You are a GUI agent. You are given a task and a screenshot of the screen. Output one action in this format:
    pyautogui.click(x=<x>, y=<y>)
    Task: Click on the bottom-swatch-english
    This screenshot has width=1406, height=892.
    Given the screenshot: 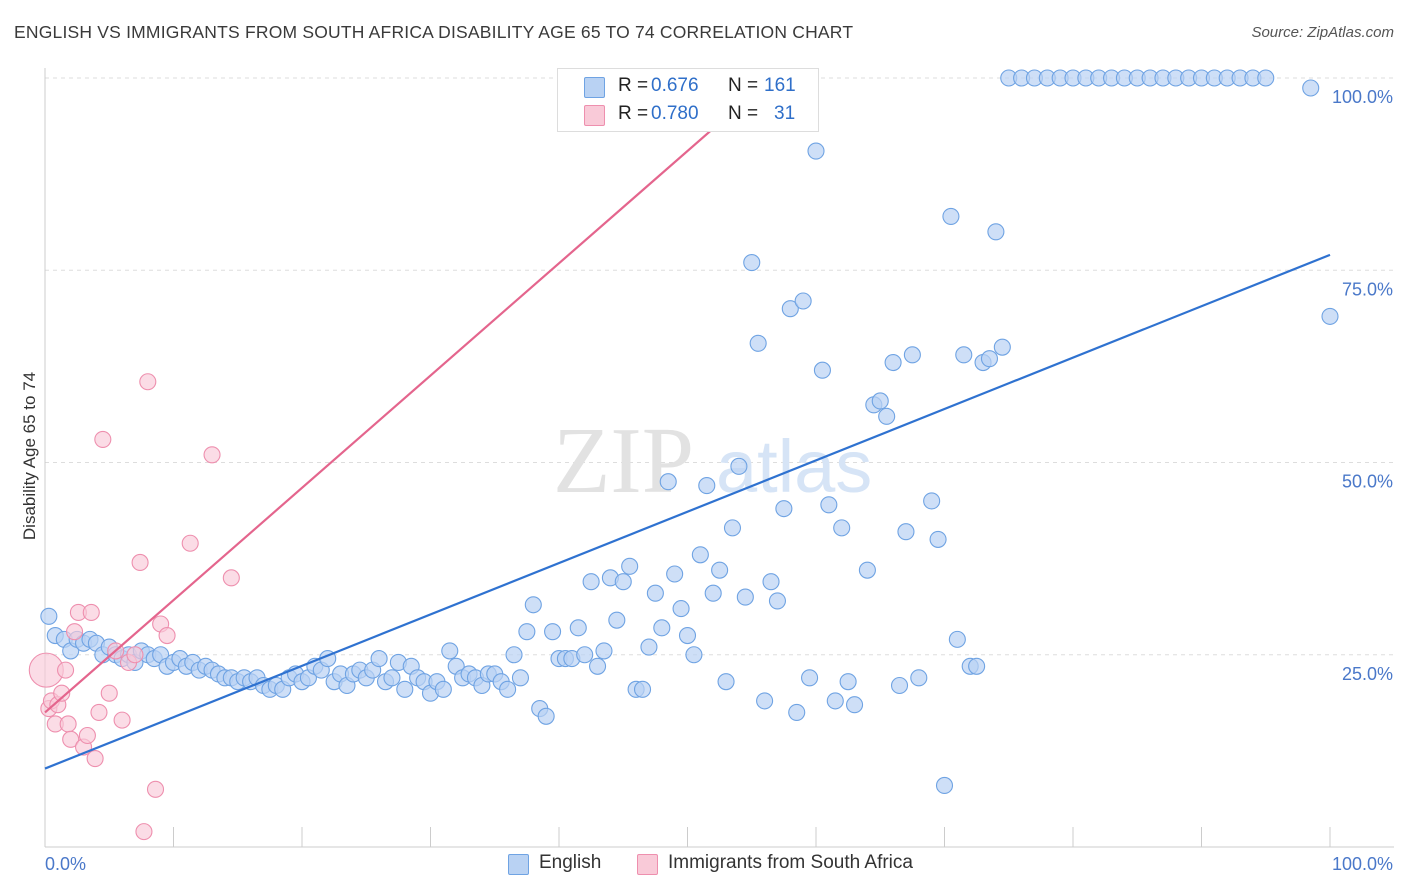 What is the action you would take?
    pyautogui.click(x=518, y=864)
    